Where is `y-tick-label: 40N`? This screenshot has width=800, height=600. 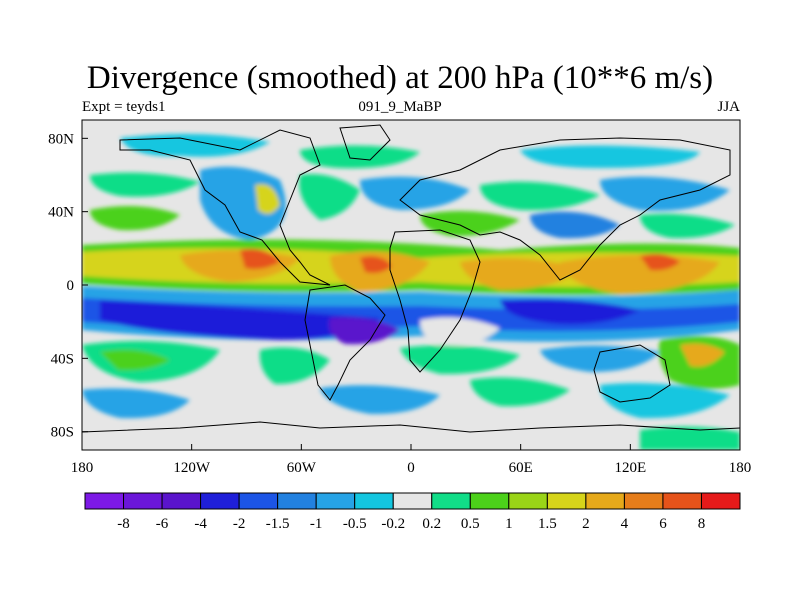 y-tick-label: 40N is located at coordinates (61, 213).